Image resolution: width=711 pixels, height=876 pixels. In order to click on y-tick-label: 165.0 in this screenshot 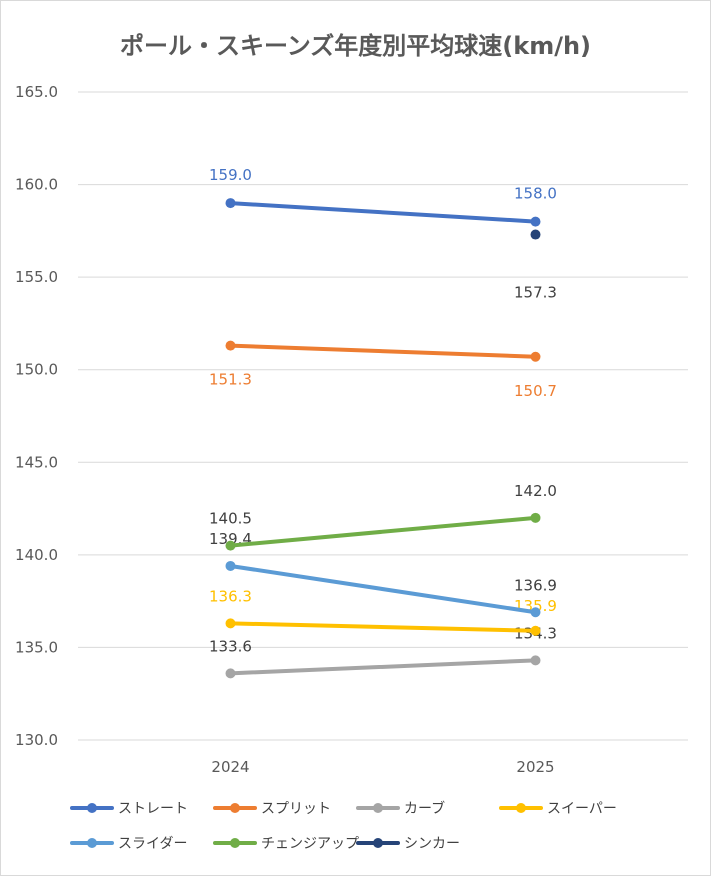, I will do `click(36, 92)`.